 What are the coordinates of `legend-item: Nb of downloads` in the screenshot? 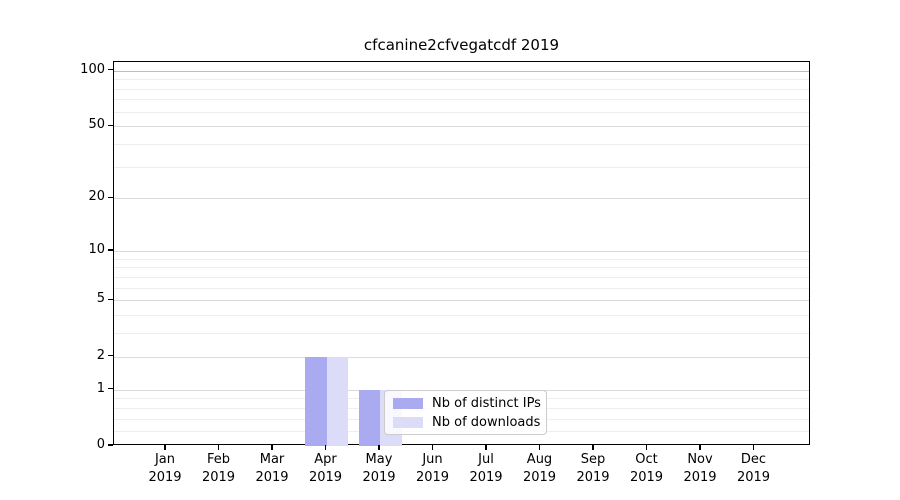 It's located at (467, 422).